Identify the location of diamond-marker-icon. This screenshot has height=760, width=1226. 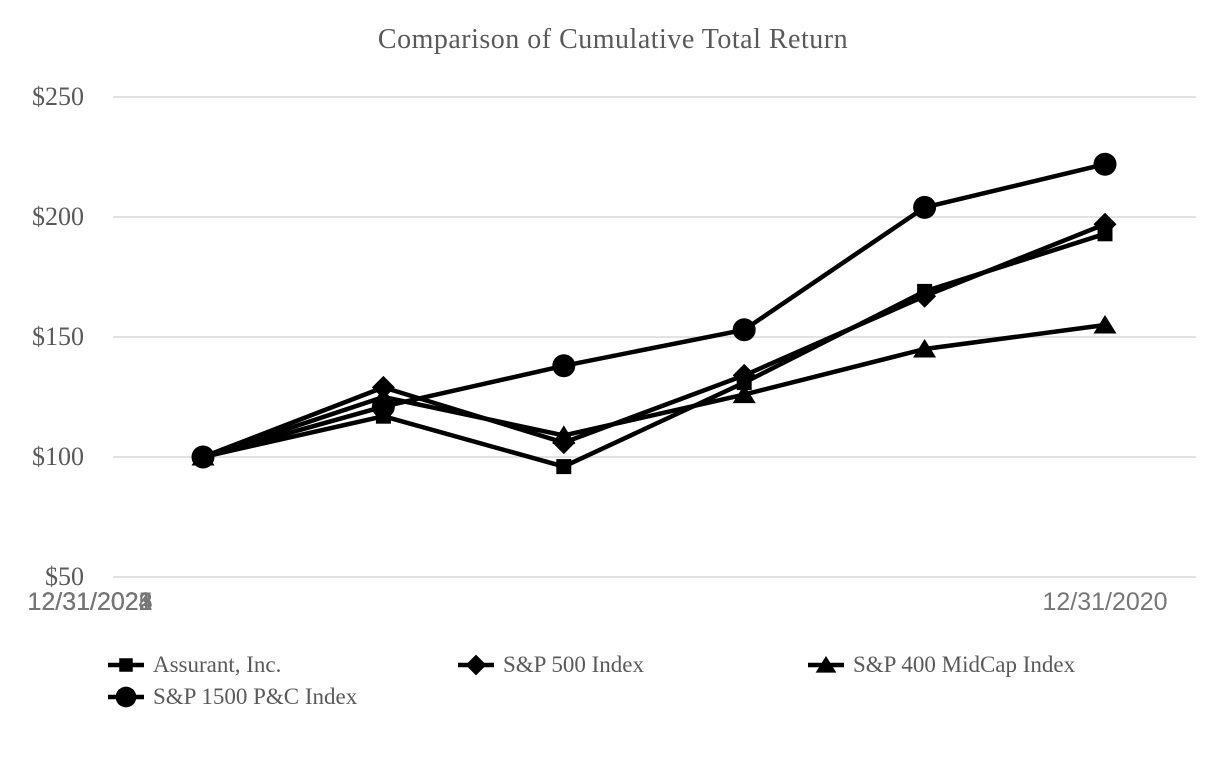
(476, 665).